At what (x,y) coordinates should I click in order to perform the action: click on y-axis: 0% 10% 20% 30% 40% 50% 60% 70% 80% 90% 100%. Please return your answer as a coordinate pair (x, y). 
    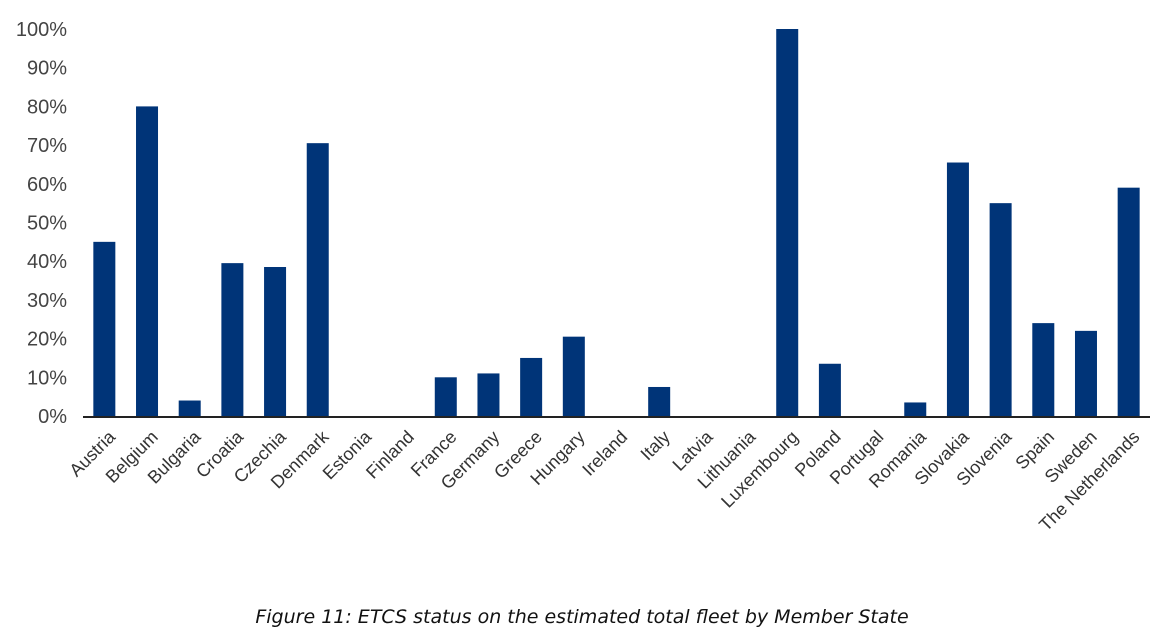
    Looking at the image, I should click on (41, 223).